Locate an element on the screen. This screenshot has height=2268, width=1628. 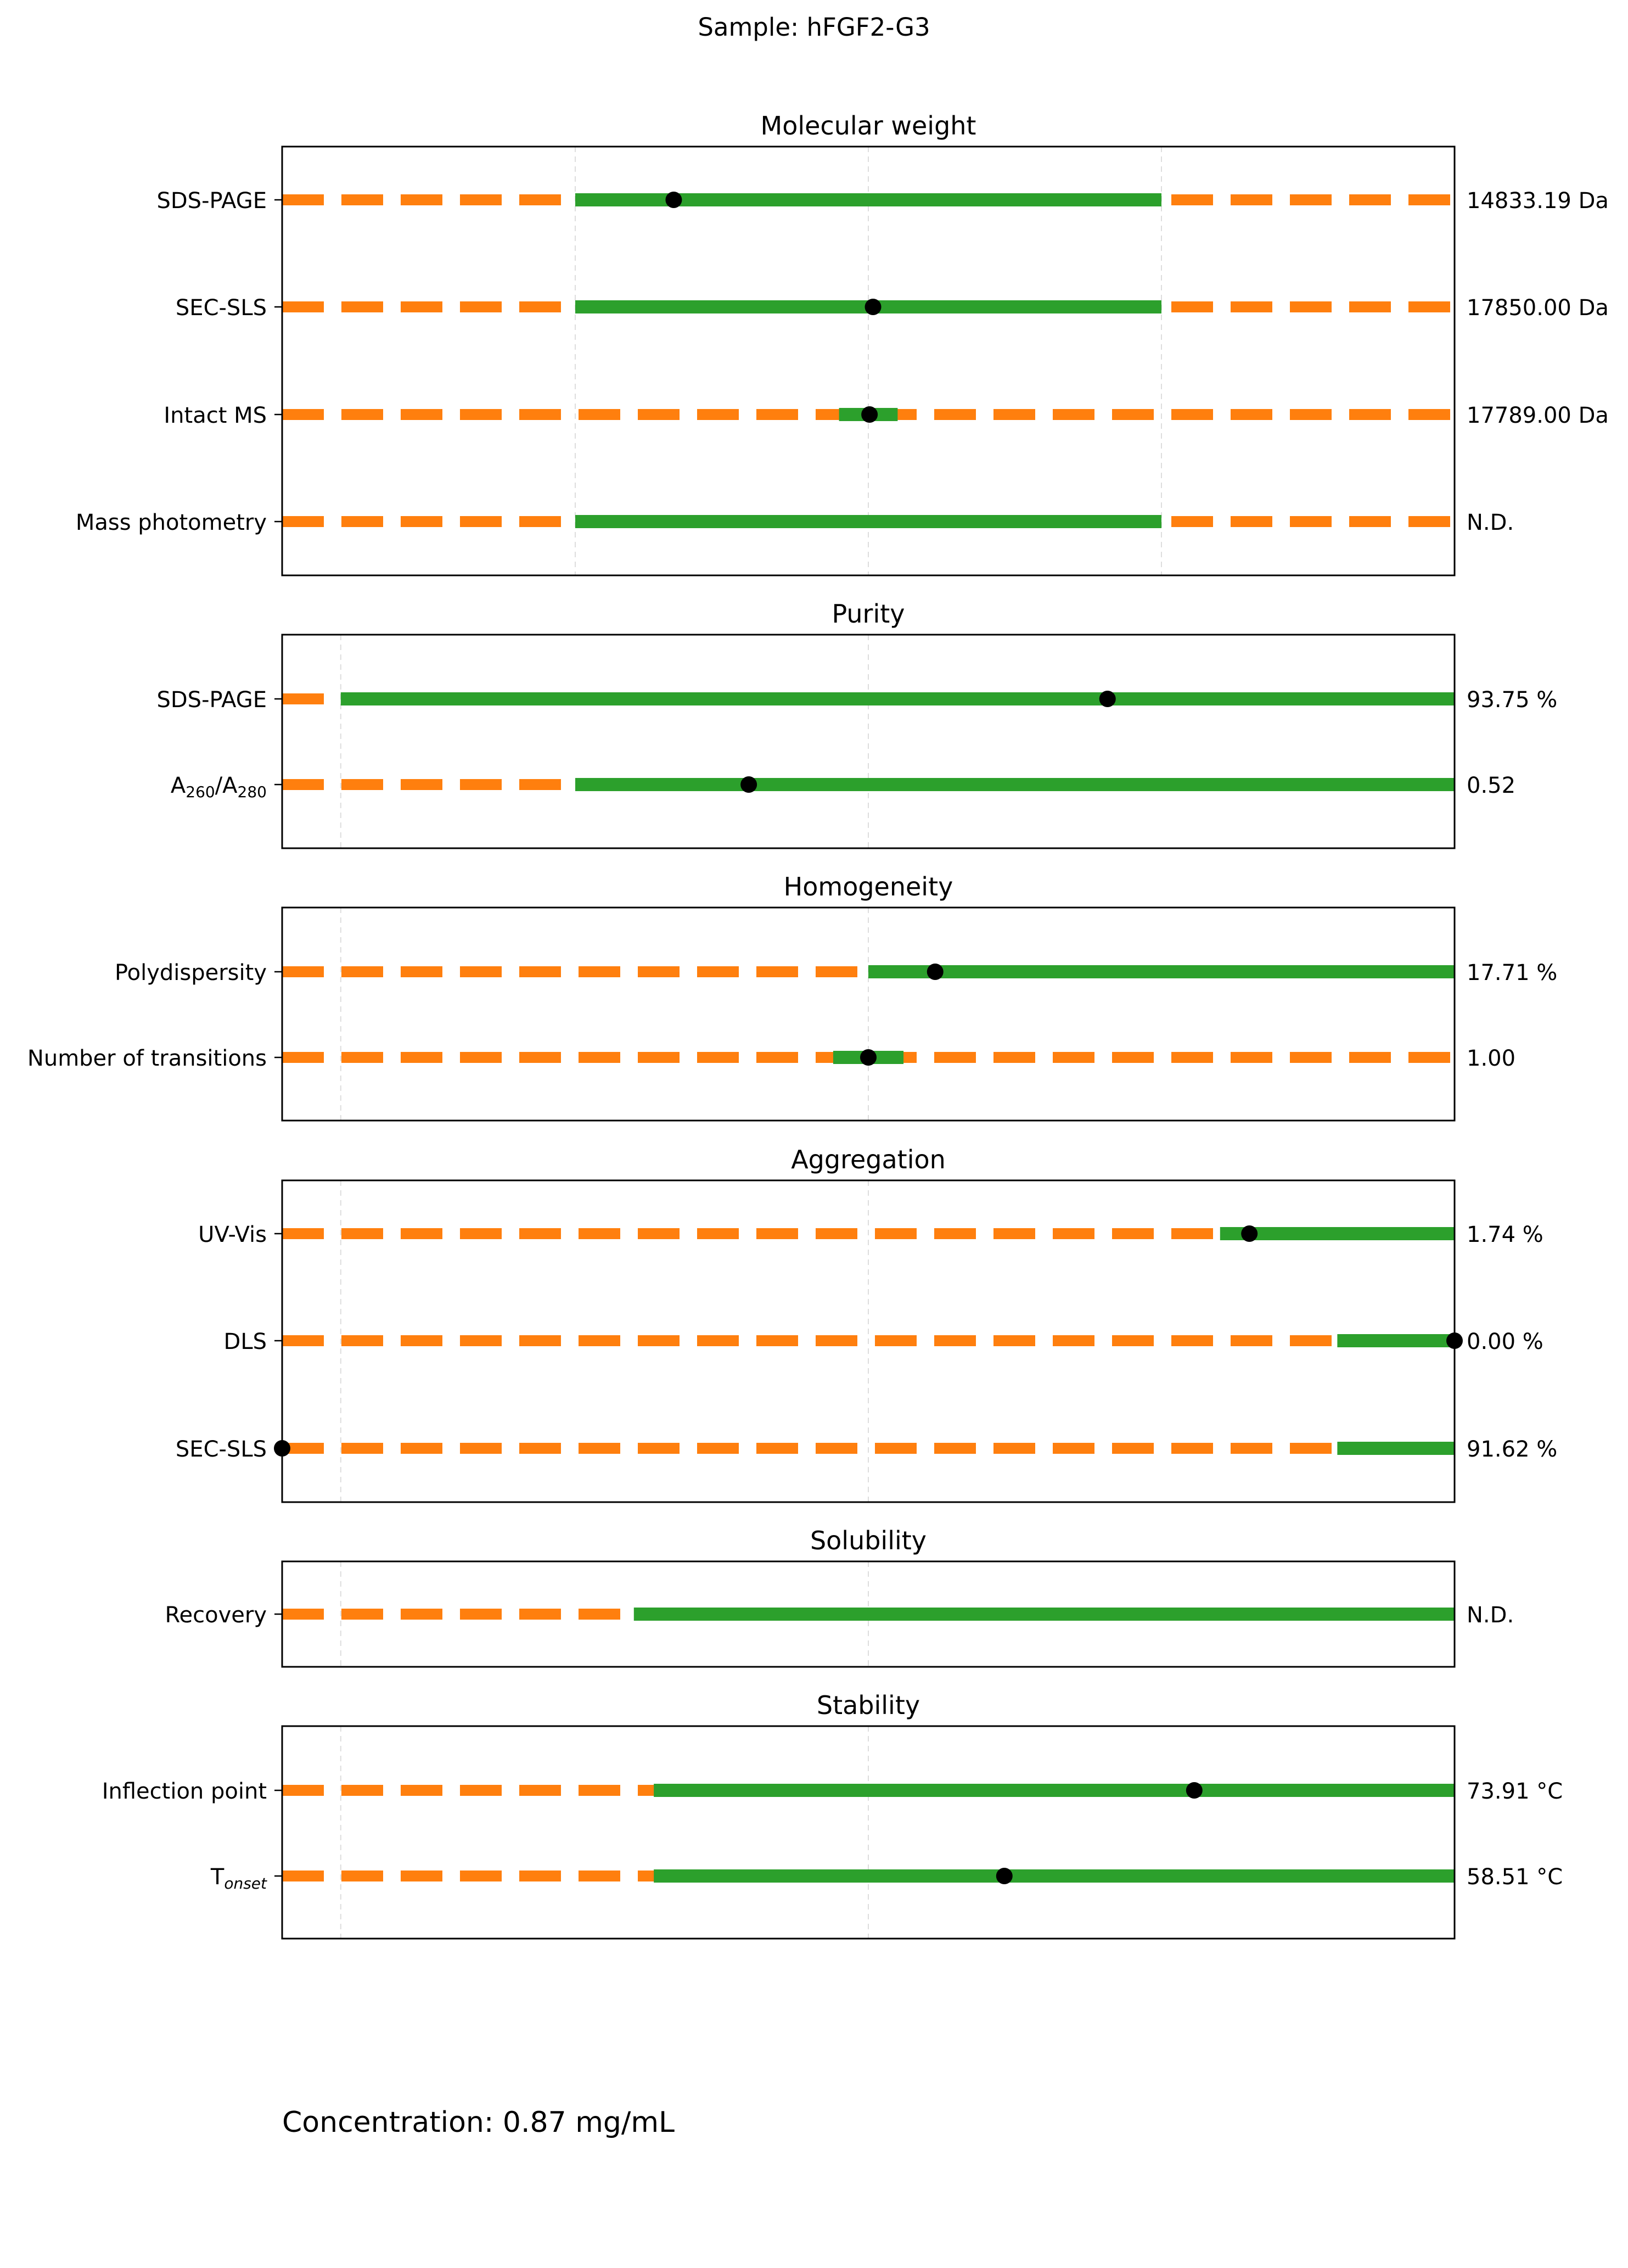
panel-solubility: Solubility Recovery N.D. is located at coordinates (839, 1597).